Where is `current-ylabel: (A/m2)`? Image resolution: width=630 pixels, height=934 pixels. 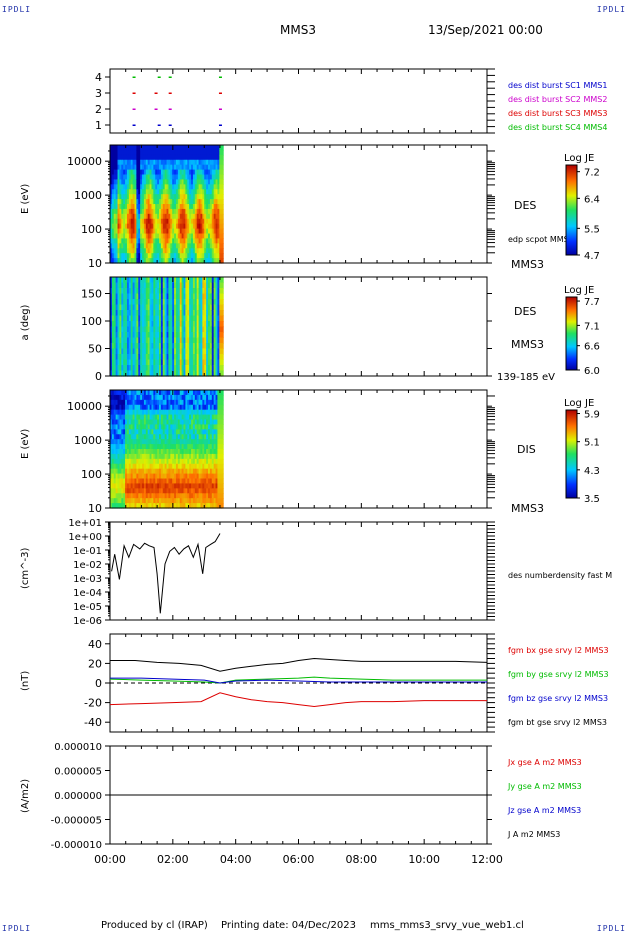 current-ylabel: (A/m2) is located at coordinates (25, 796).